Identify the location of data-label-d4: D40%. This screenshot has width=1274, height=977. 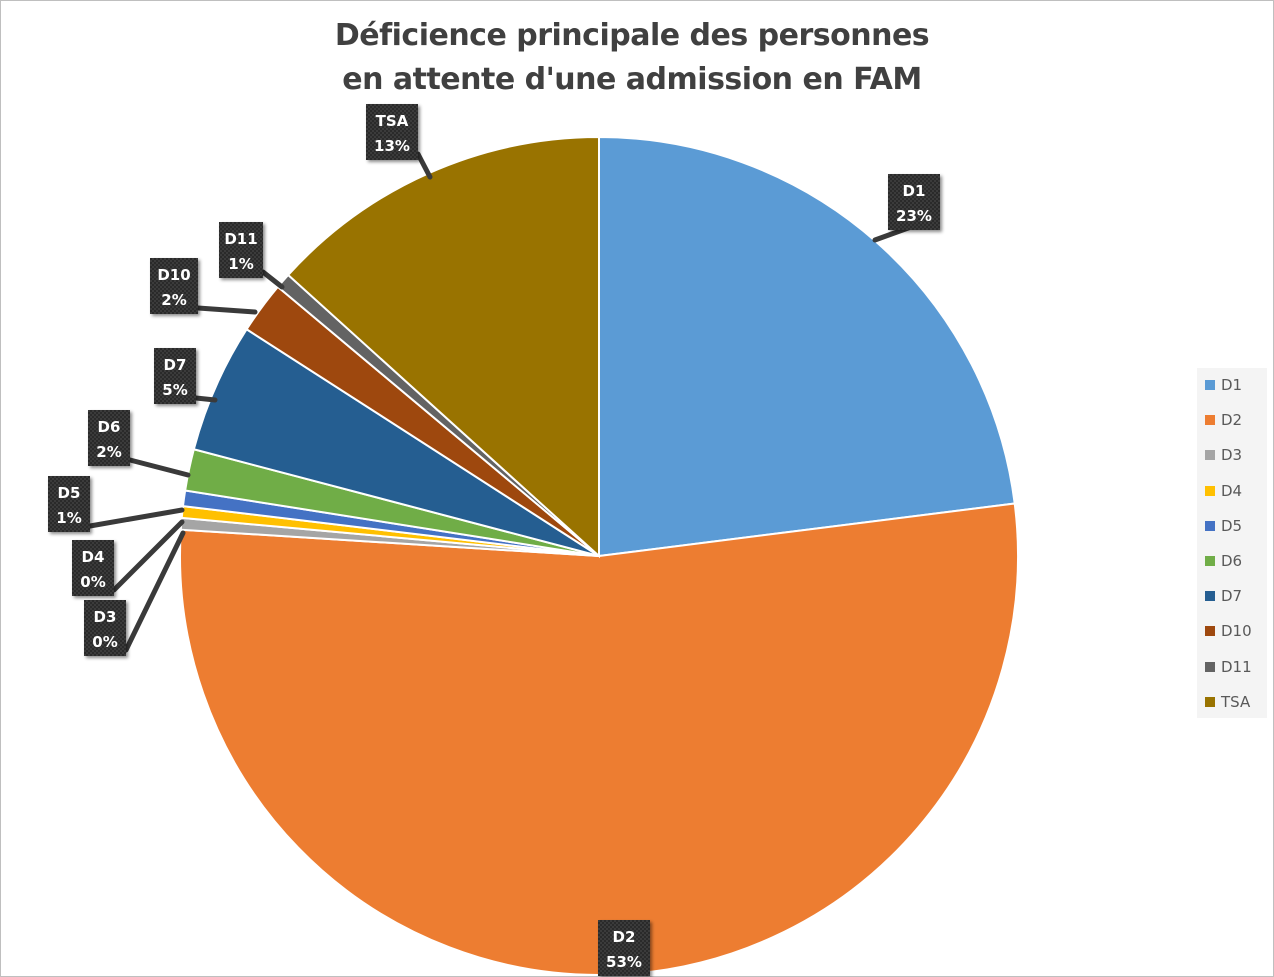
(93, 568).